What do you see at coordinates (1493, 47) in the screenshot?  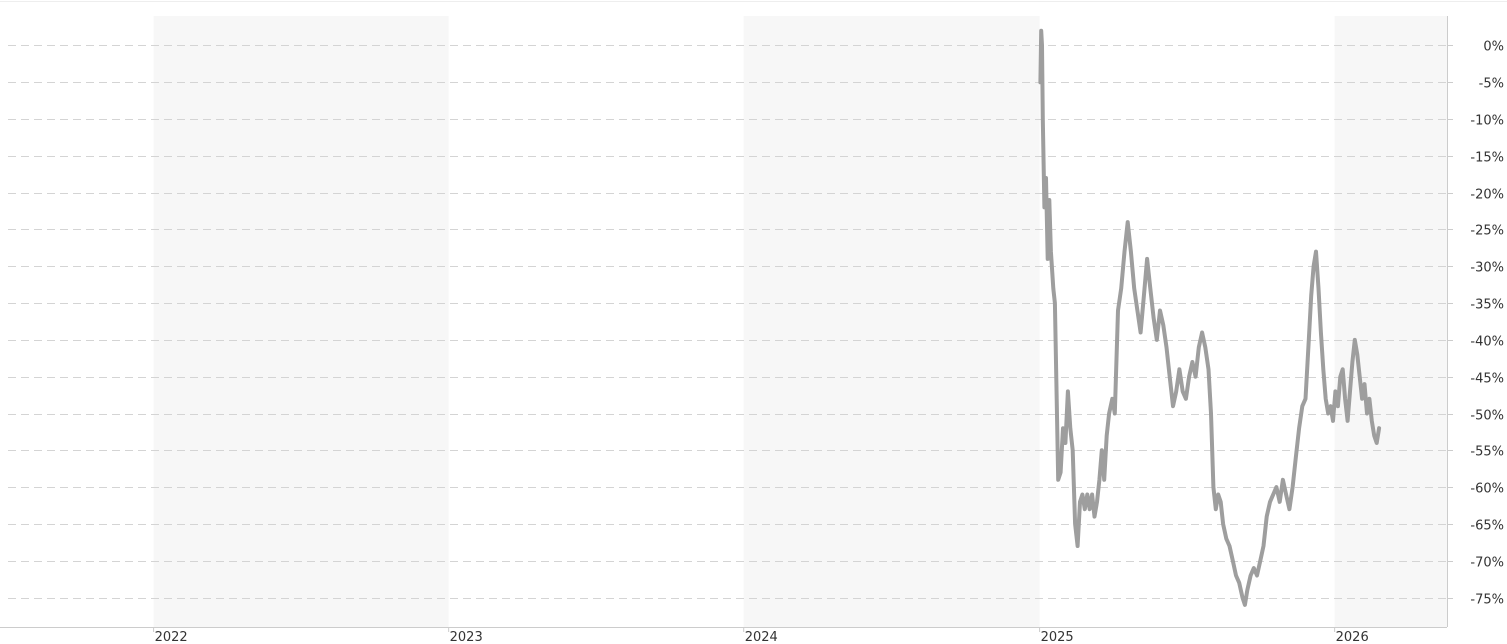 I see `y-tick-label: 0%` at bounding box center [1493, 47].